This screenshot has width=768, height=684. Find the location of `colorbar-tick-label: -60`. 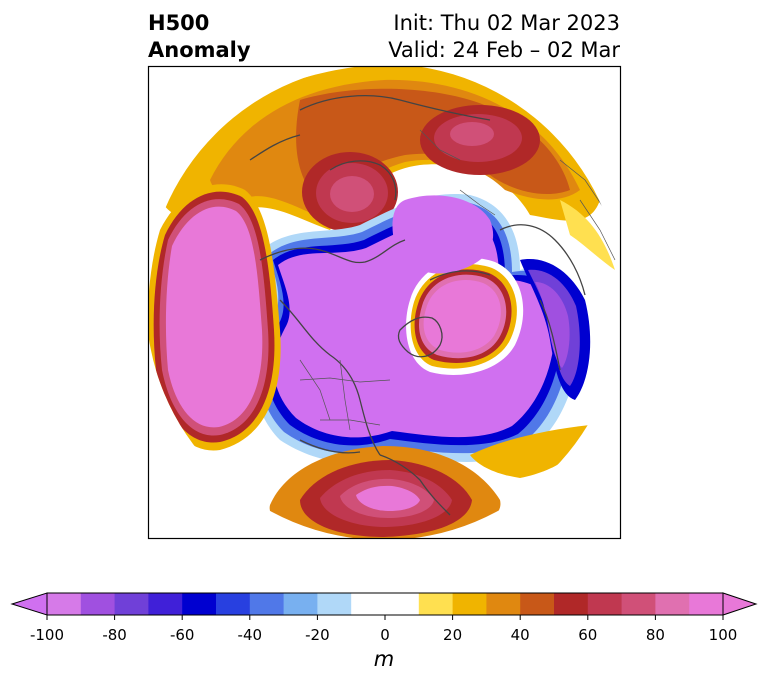

colorbar-tick-label: -60 is located at coordinates (182, 635).